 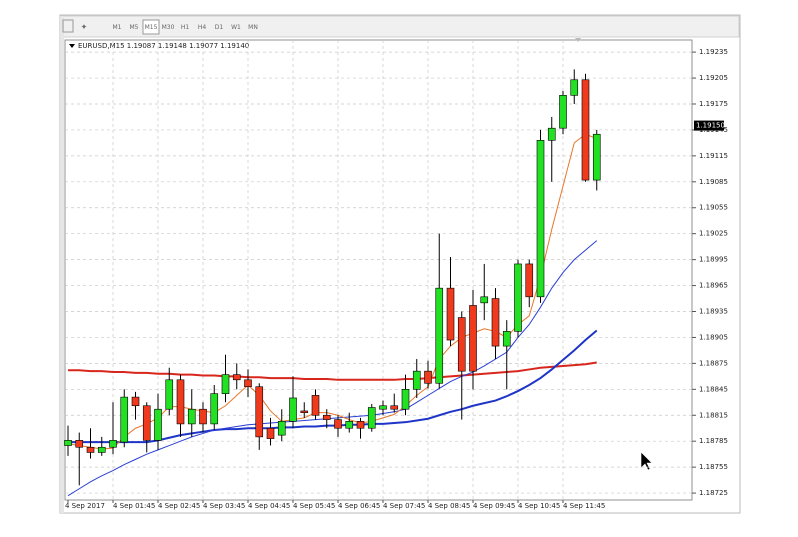 What do you see at coordinates (578, 40) in the screenshot?
I see `shift-marker` at bounding box center [578, 40].